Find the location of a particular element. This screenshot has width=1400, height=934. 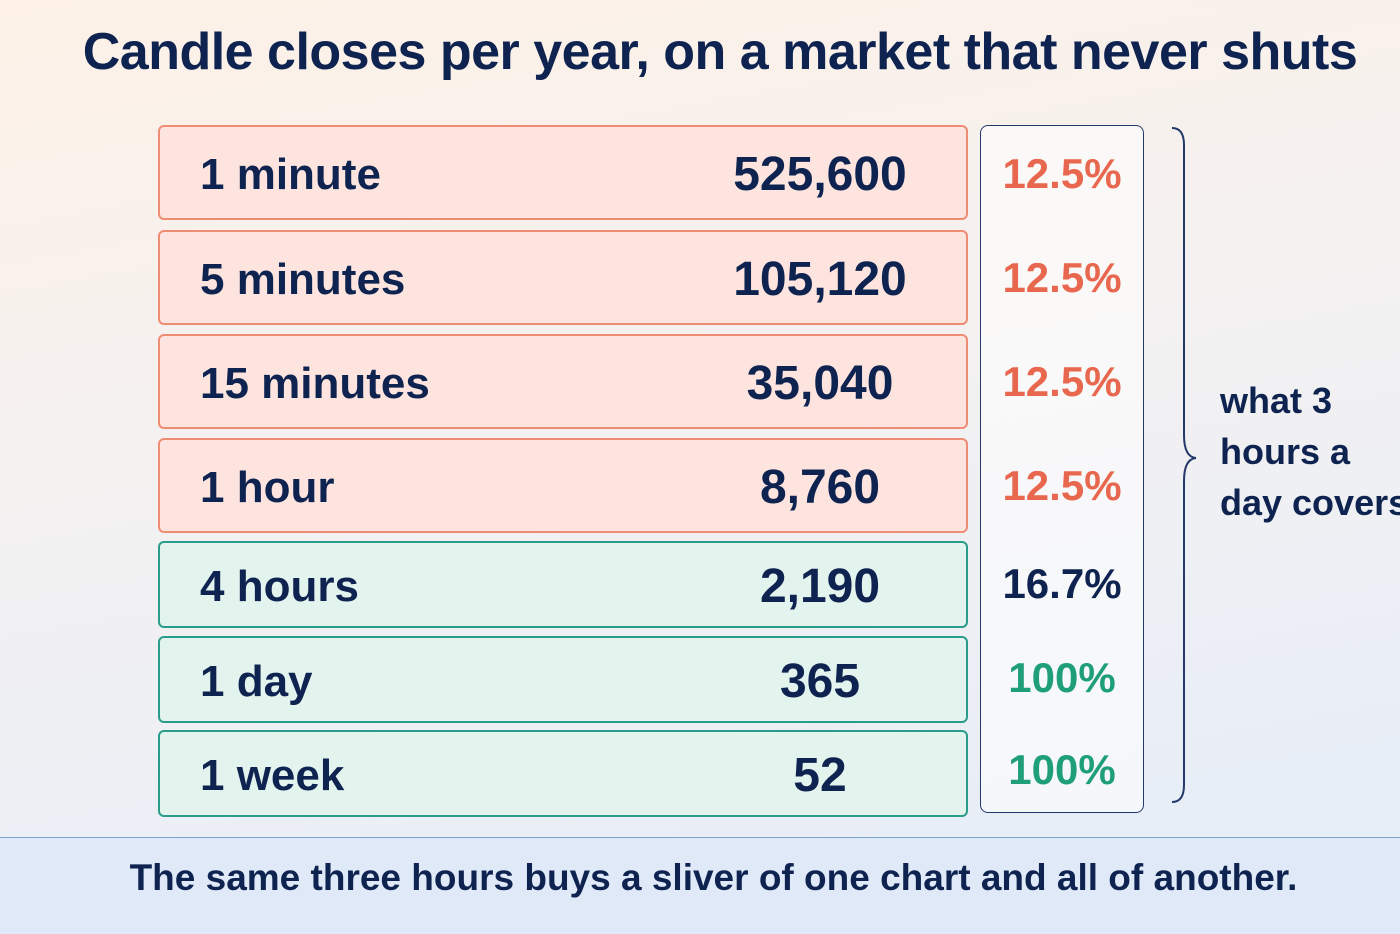

share-column-box is located at coordinates (1062, 469).